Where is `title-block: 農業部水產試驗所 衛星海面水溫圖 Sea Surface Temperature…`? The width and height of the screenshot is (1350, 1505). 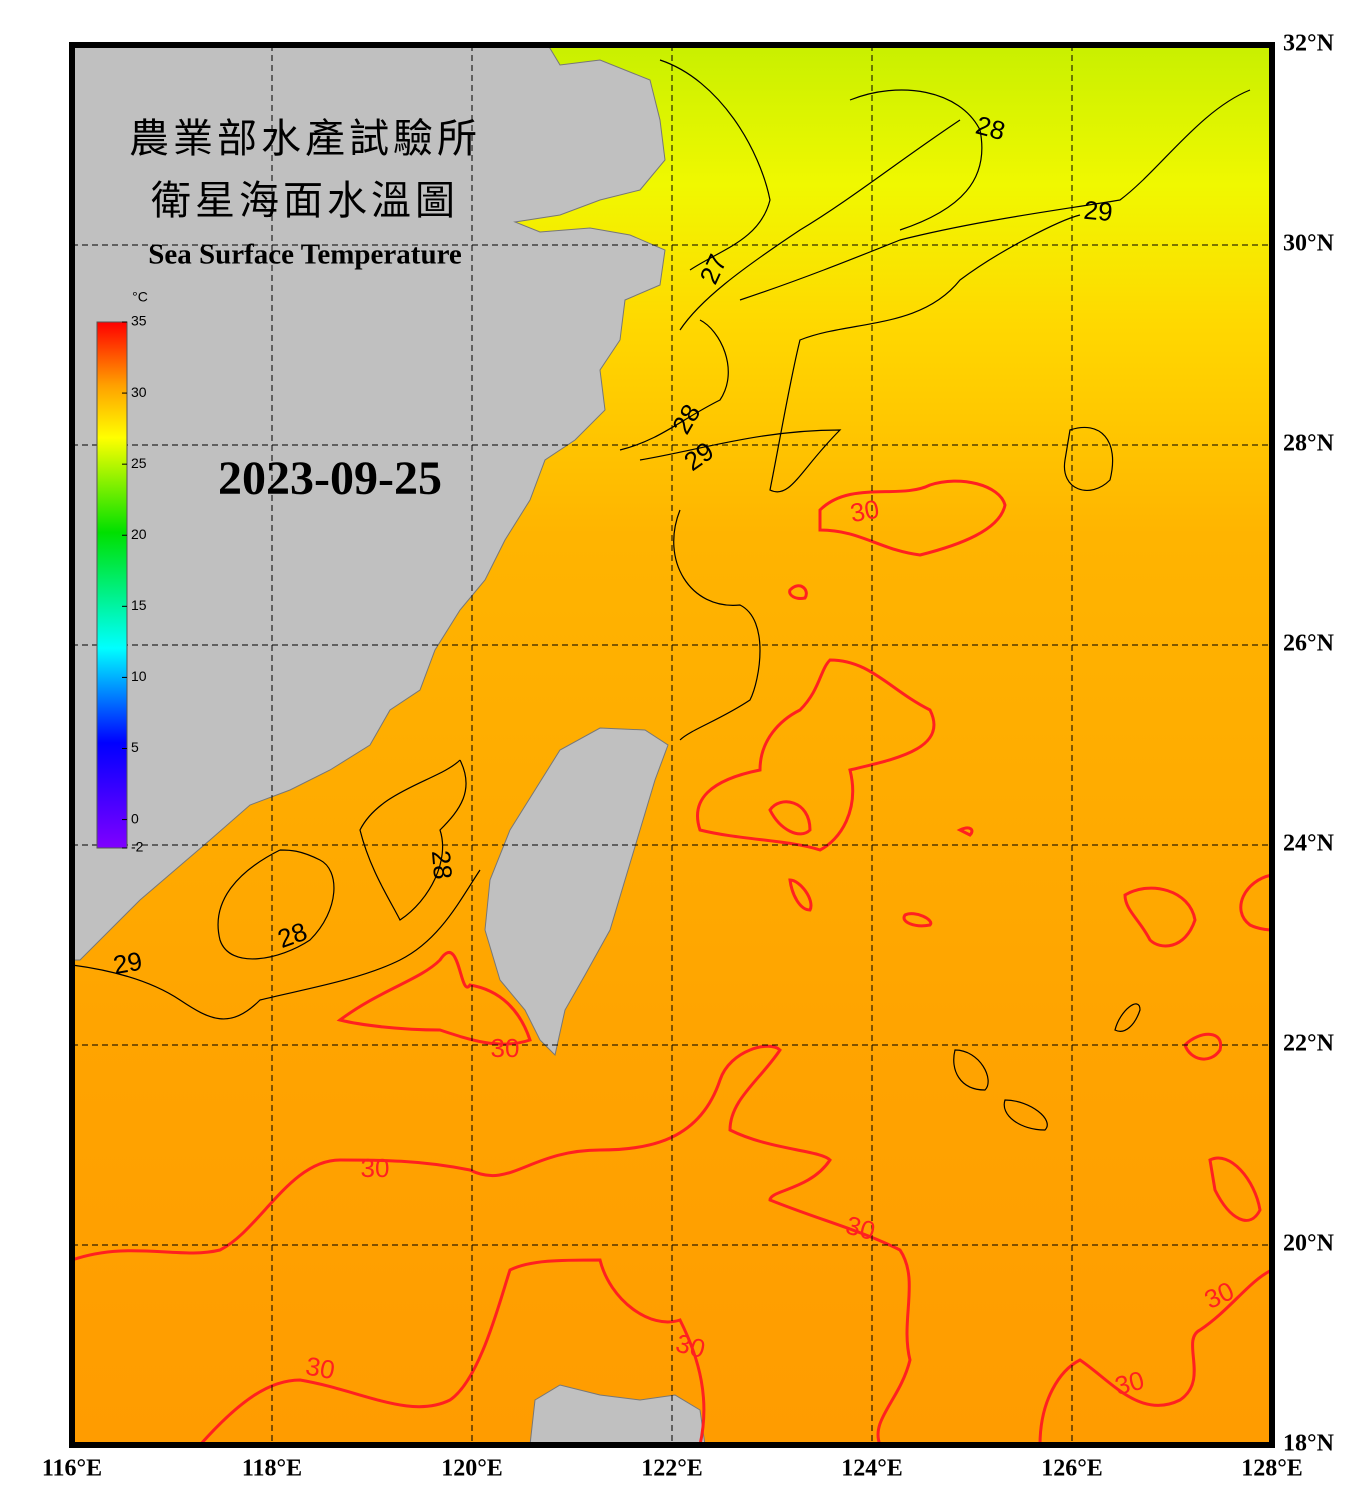
title-block: 農業部水產試驗所 衛星海面水溫圖 Sea Surface Temperature… is located at coordinates (305, 310).